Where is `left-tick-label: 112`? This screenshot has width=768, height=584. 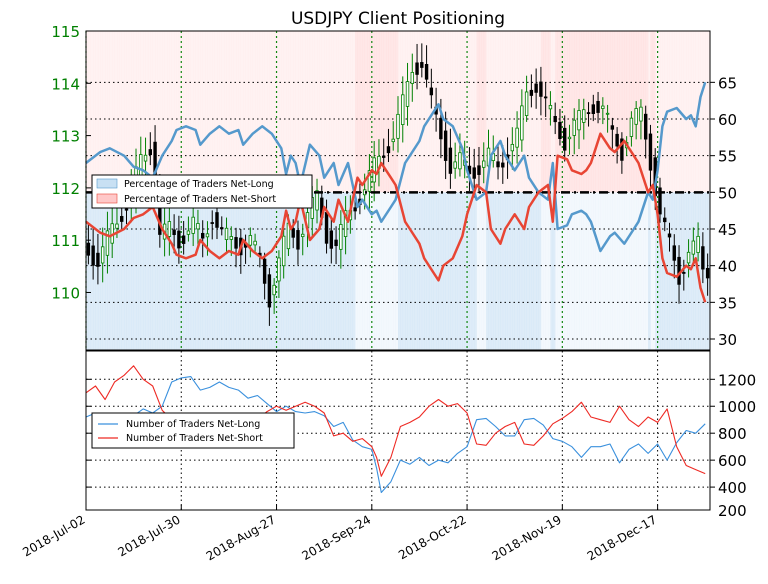
left-tick-label: 112 is located at coordinates (65, 189).